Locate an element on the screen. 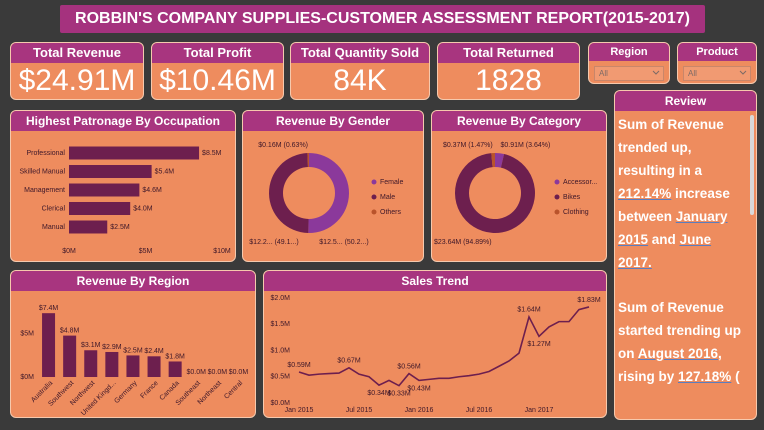 The width and height of the screenshot is (764, 430). value-label: $7.4M is located at coordinates (49, 308).